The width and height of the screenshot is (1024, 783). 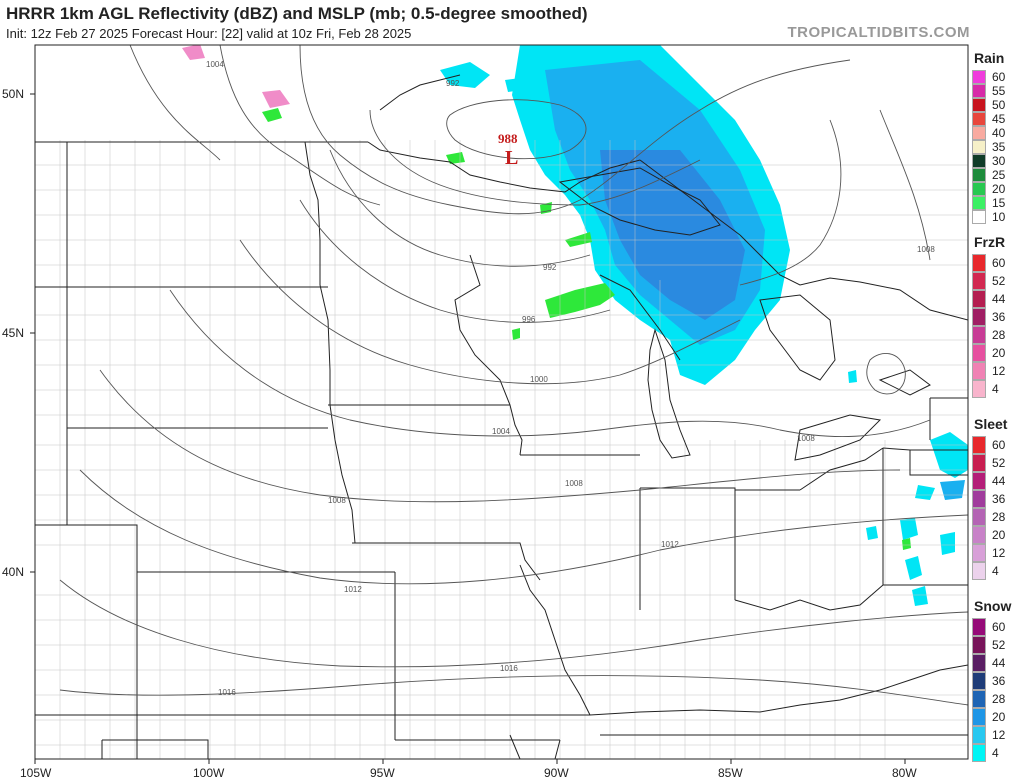 I want to click on legend-label: 55, so click(x=999, y=91).